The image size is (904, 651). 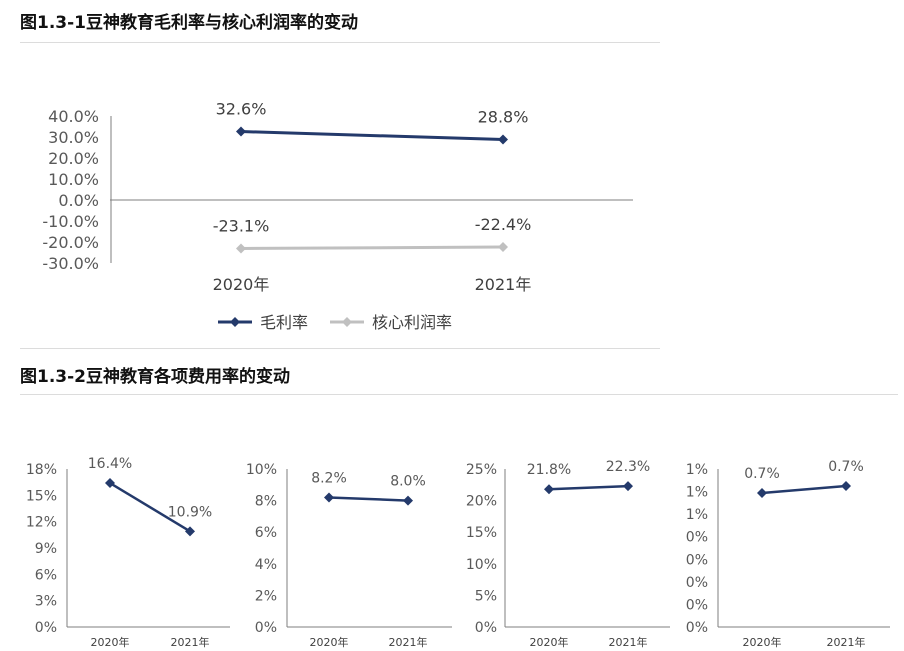 I want to click on small-chart-y-tick: 9%, so click(x=46, y=549).